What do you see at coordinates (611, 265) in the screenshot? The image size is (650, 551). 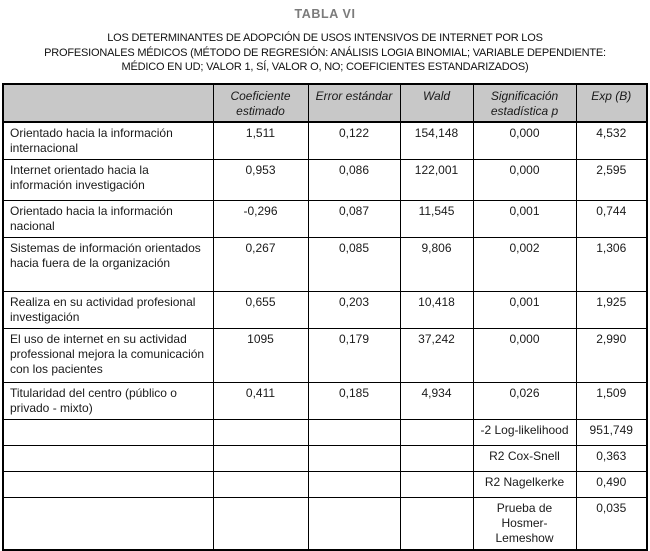 I see `value-cell: 1,306` at bounding box center [611, 265].